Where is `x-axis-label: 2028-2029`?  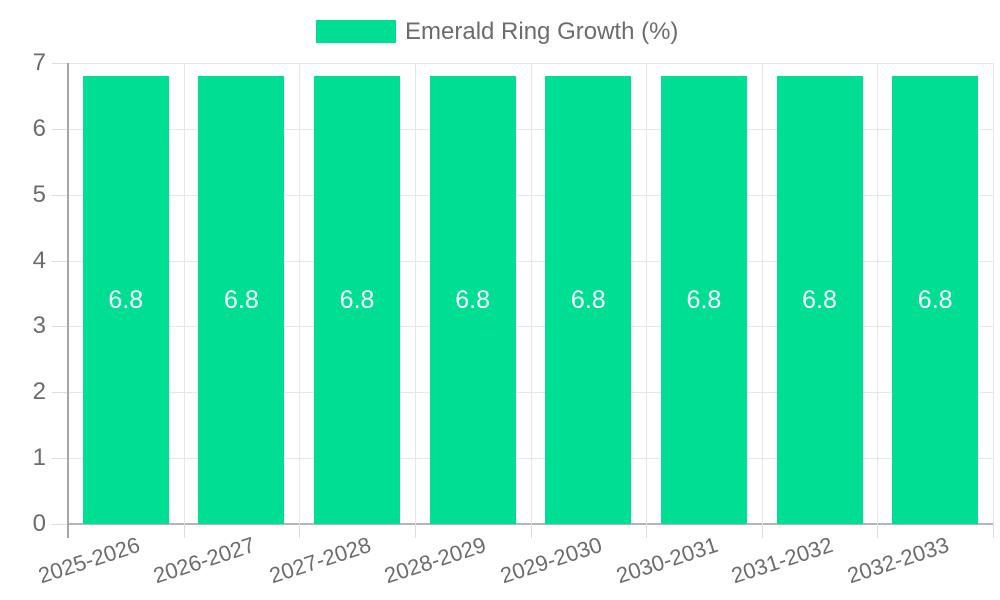
x-axis-label: 2028-2029 is located at coordinates (435, 560).